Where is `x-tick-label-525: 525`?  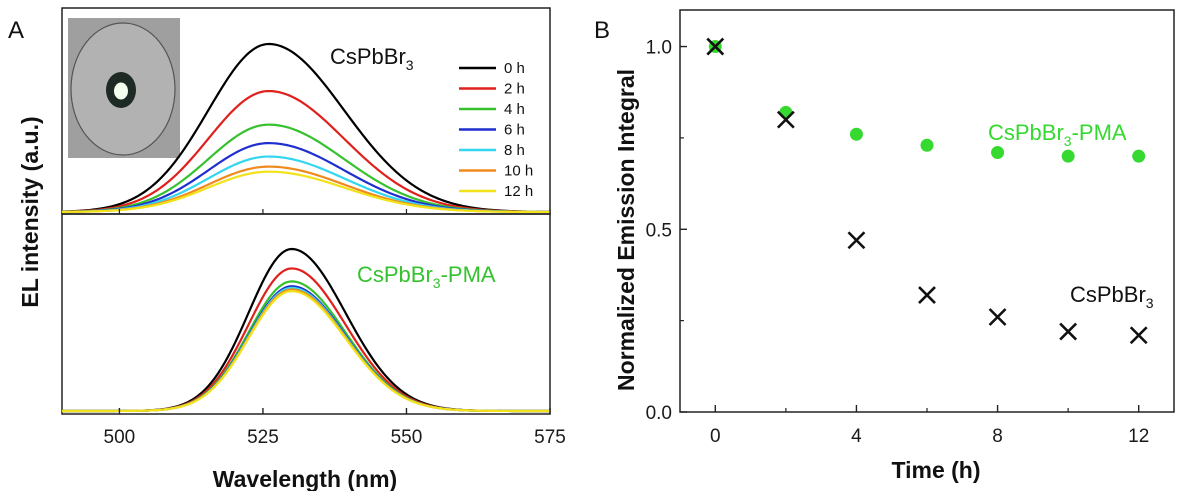
x-tick-label-525: 525 is located at coordinates (263, 437).